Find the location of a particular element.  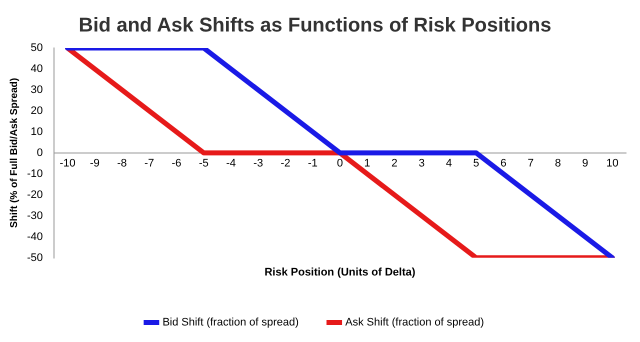

x-tick-label: 10 is located at coordinates (612, 164).